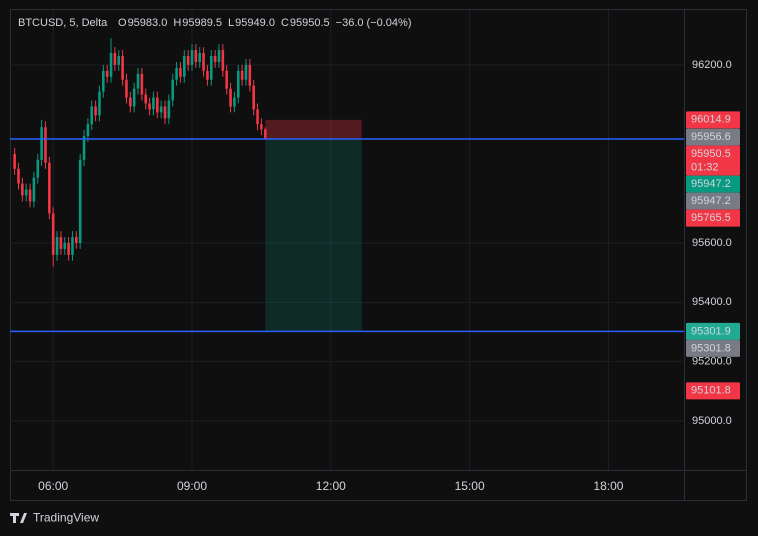 The width and height of the screenshot is (758, 536). I want to click on ohlc-key: C, so click(285, 23).